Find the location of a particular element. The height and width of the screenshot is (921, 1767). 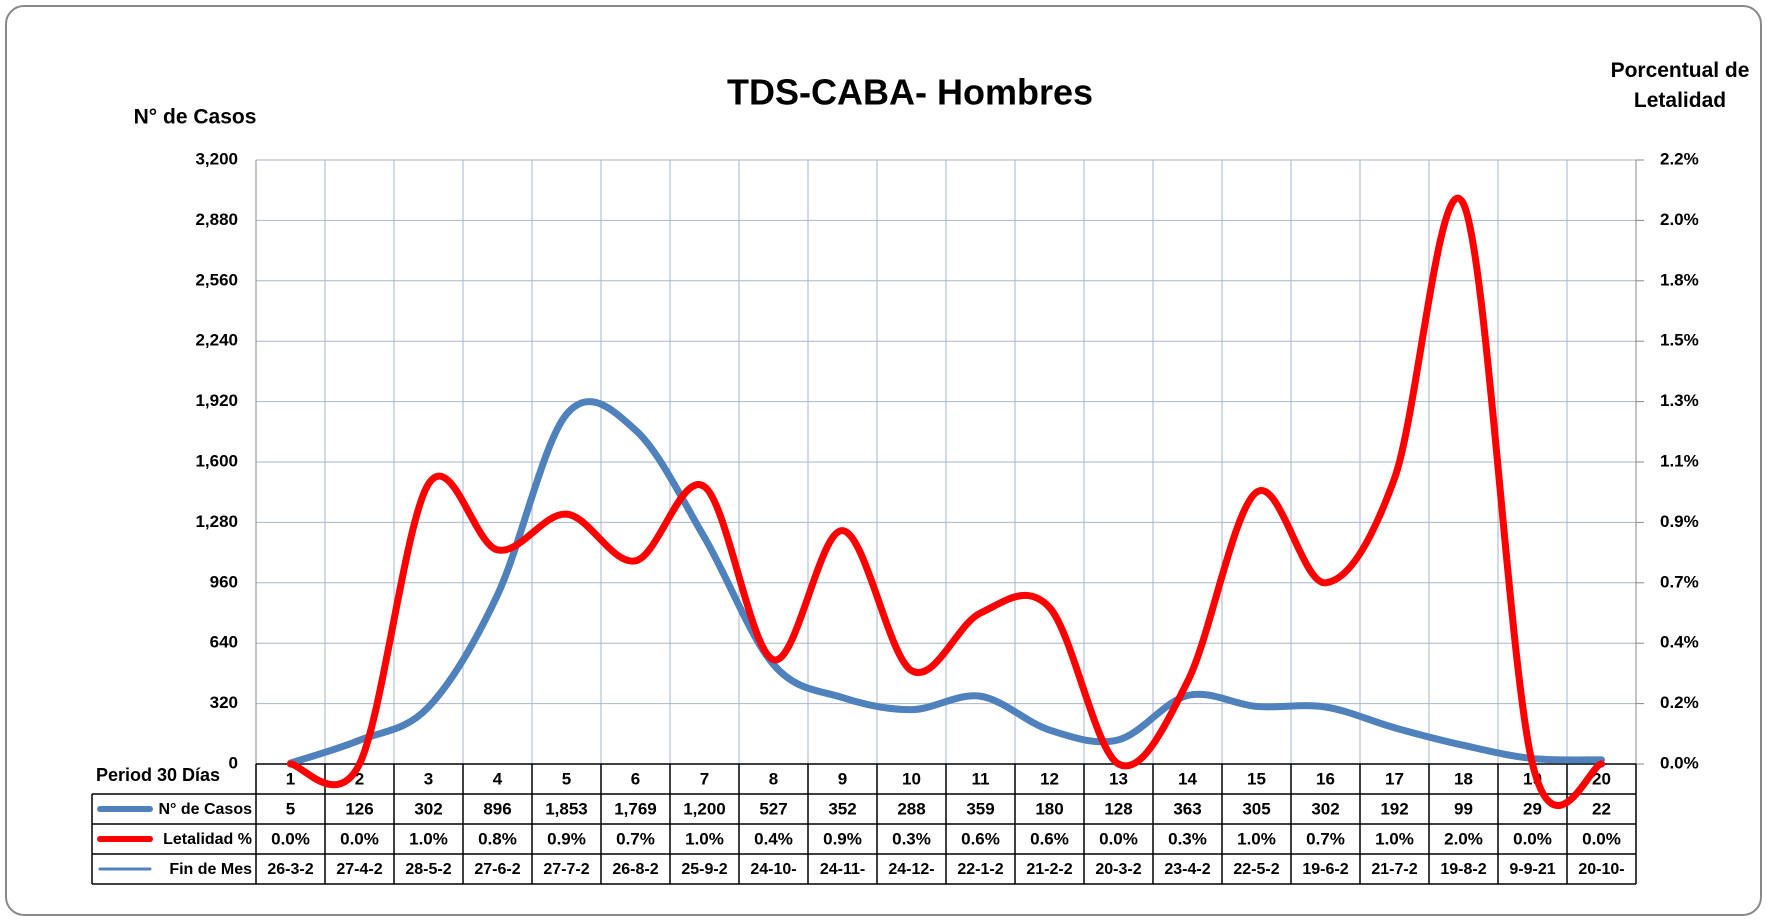

table-cell: 19-6-2 is located at coordinates (1325, 869).